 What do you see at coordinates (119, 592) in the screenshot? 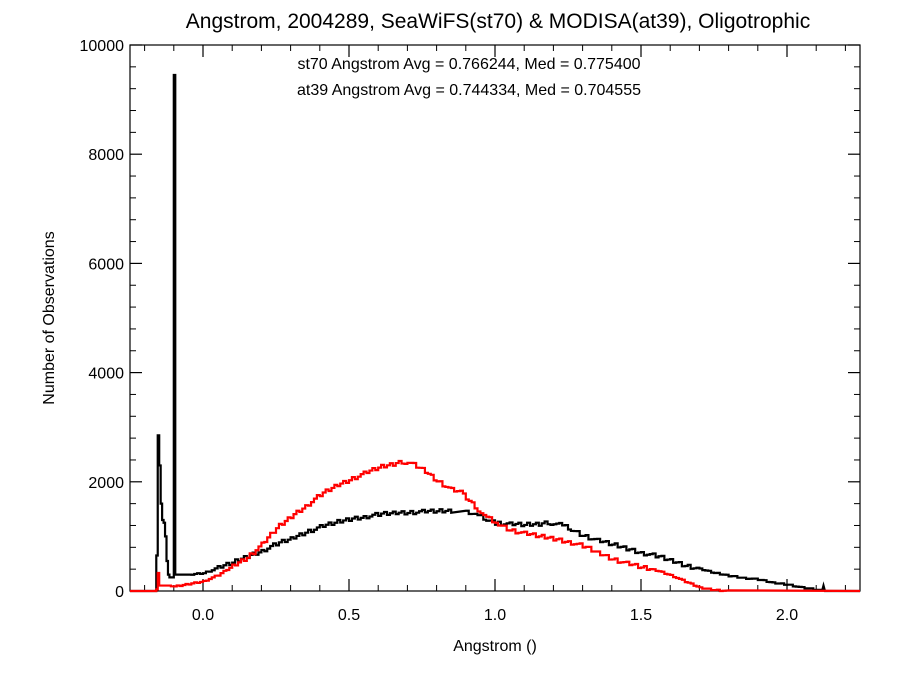
I see `y-tick-label: 0` at bounding box center [119, 592].